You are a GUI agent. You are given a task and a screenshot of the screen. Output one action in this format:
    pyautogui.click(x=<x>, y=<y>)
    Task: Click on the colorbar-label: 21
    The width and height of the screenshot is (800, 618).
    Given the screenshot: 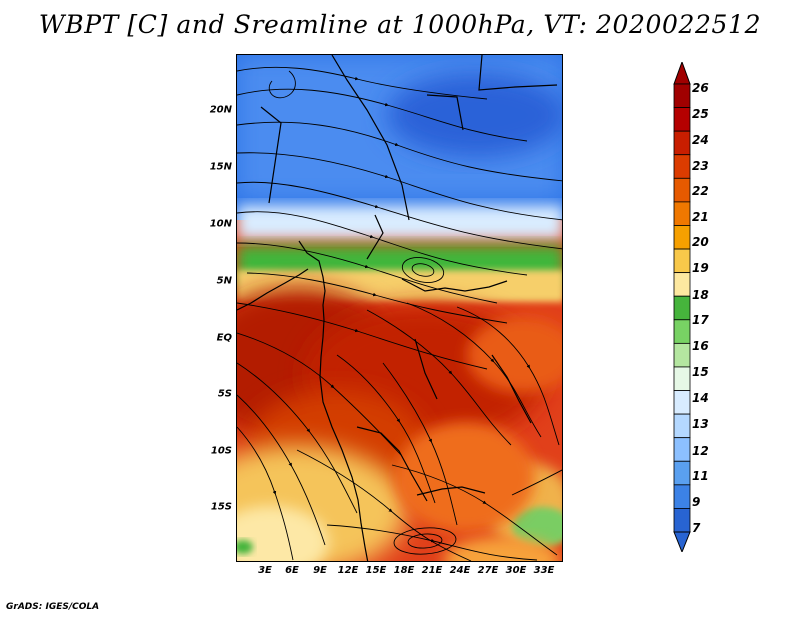 What is the action you would take?
    pyautogui.click(x=700, y=217)
    